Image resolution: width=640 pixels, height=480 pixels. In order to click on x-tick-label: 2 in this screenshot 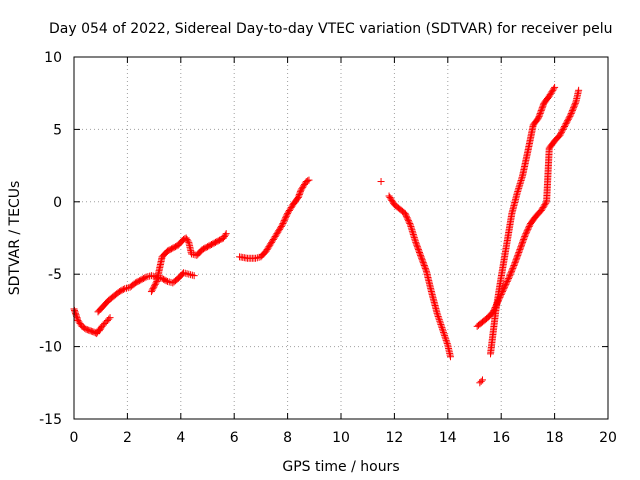, I will do `click(127, 438)`.